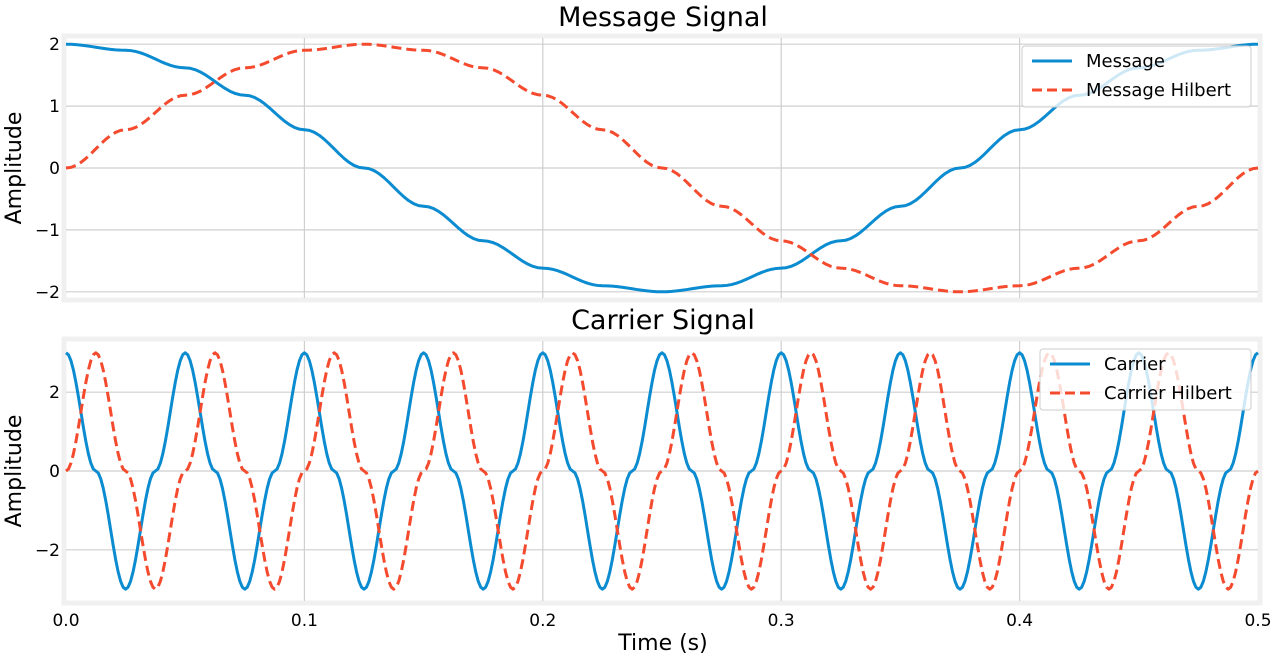  I want to click on x-tick-label: 0.0, so click(65, 621).